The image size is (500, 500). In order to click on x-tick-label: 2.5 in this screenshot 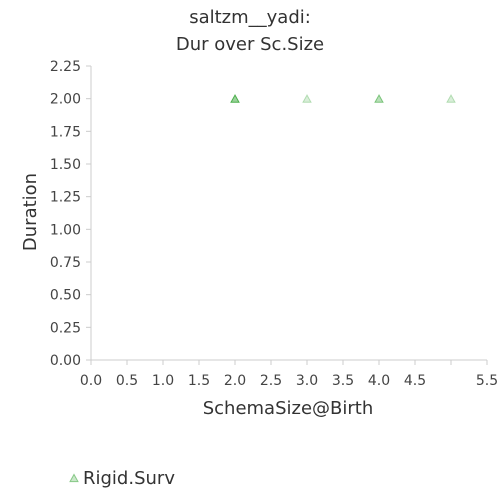, I will do `click(271, 381)`.